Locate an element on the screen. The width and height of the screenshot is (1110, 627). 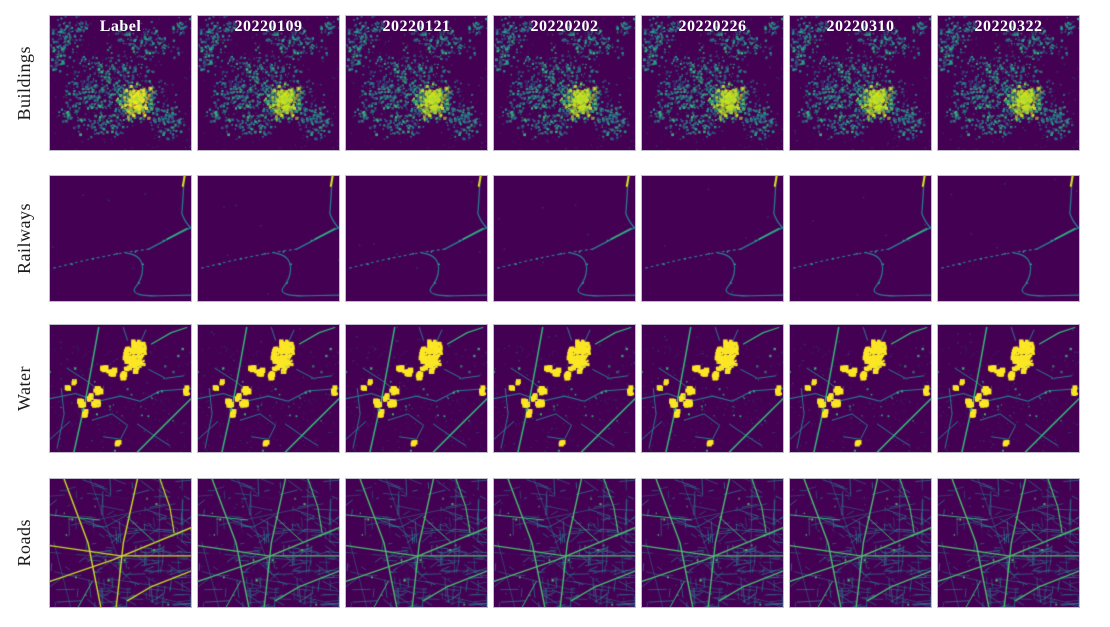
panel-buildings-20220226: 20220226 is located at coordinates (712, 83).